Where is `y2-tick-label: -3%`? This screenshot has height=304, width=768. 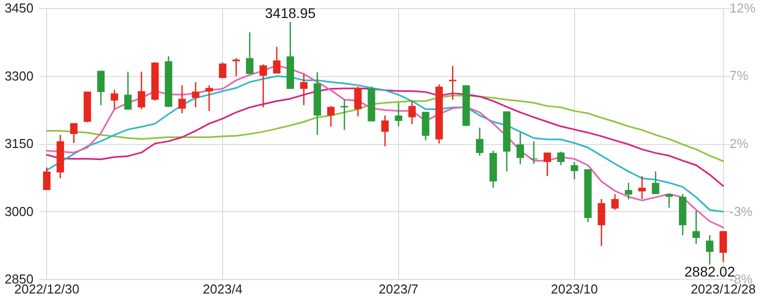
y2-tick-label: -3% is located at coordinates (742, 211).